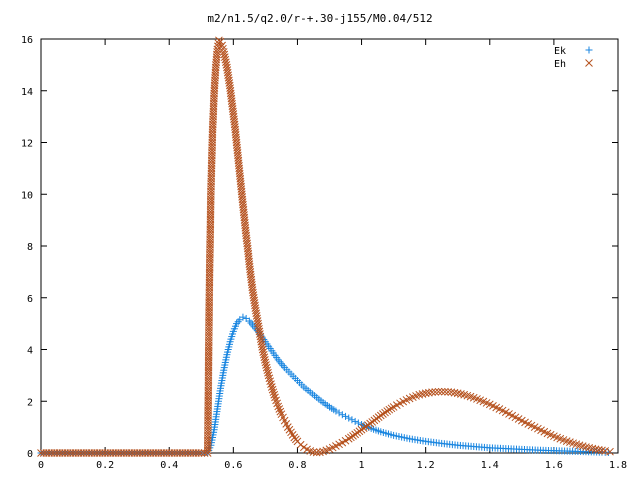  What do you see at coordinates (27, 92) in the screenshot?
I see `y-tick-label: 14` at bounding box center [27, 92].